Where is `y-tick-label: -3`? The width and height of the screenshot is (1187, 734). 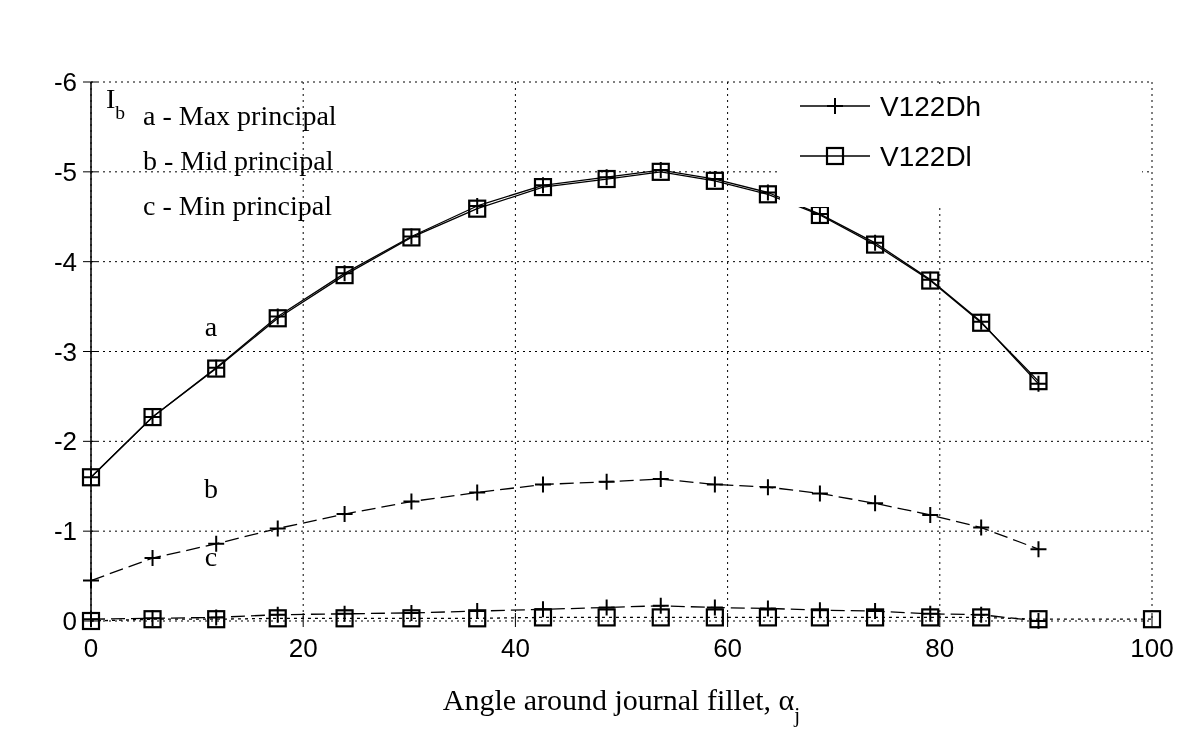 y-tick-label: -3 is located at coordinates (65, 351).